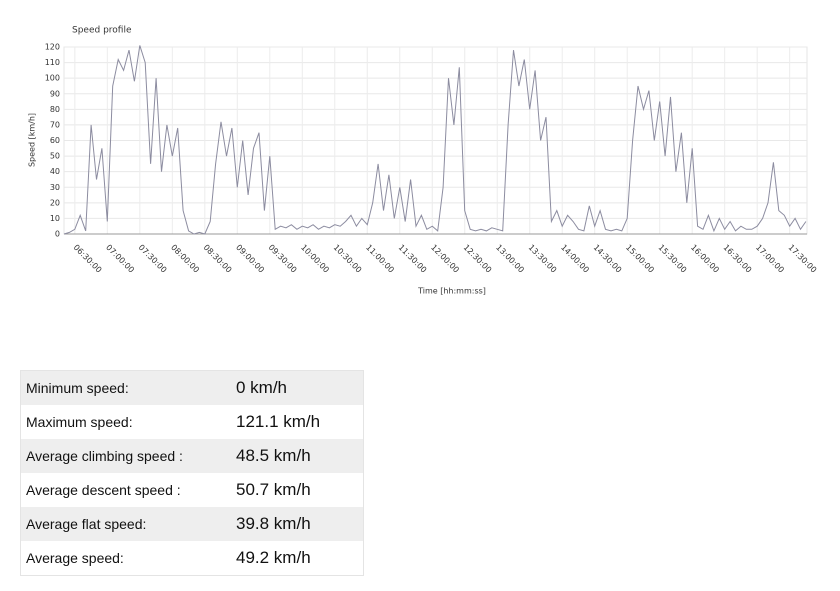 The image size is (840, 591). I want to click on y-tick-label: 80, so click(55, 109).